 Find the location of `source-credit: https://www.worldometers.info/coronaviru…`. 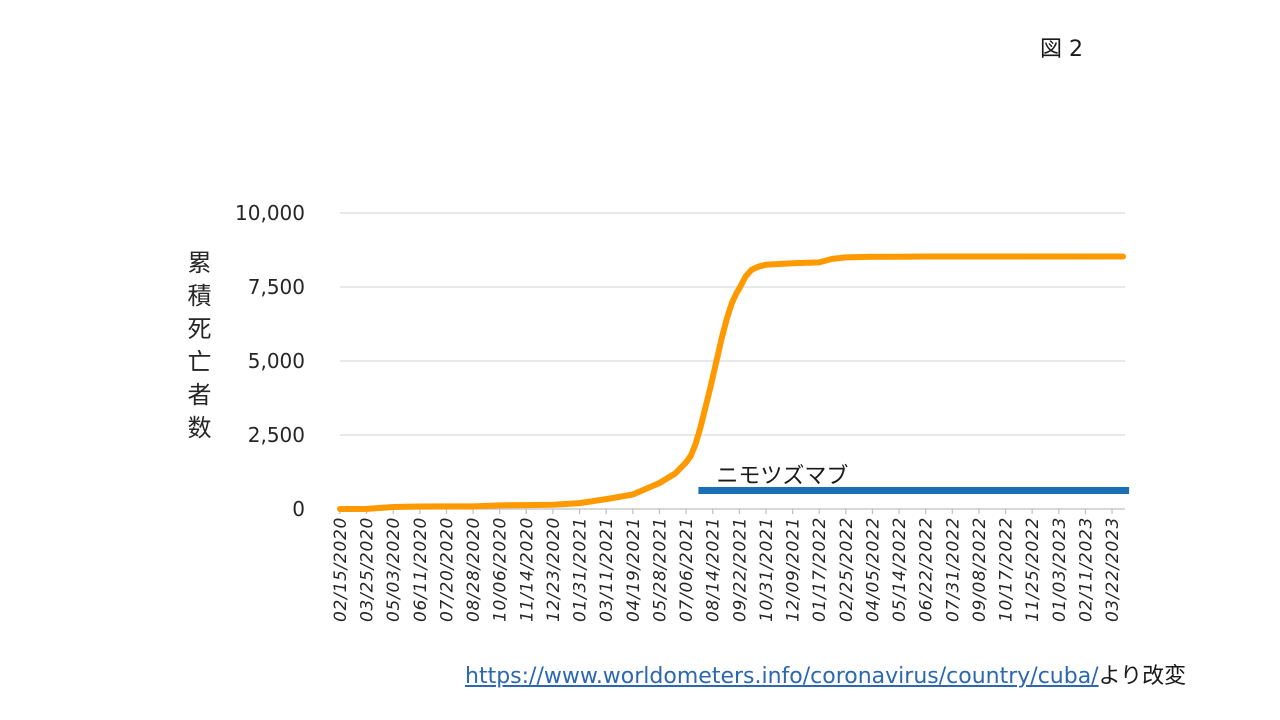

source-credit: https://www.worldometers.info/coronaviru… is located at coordinates (825, 677).